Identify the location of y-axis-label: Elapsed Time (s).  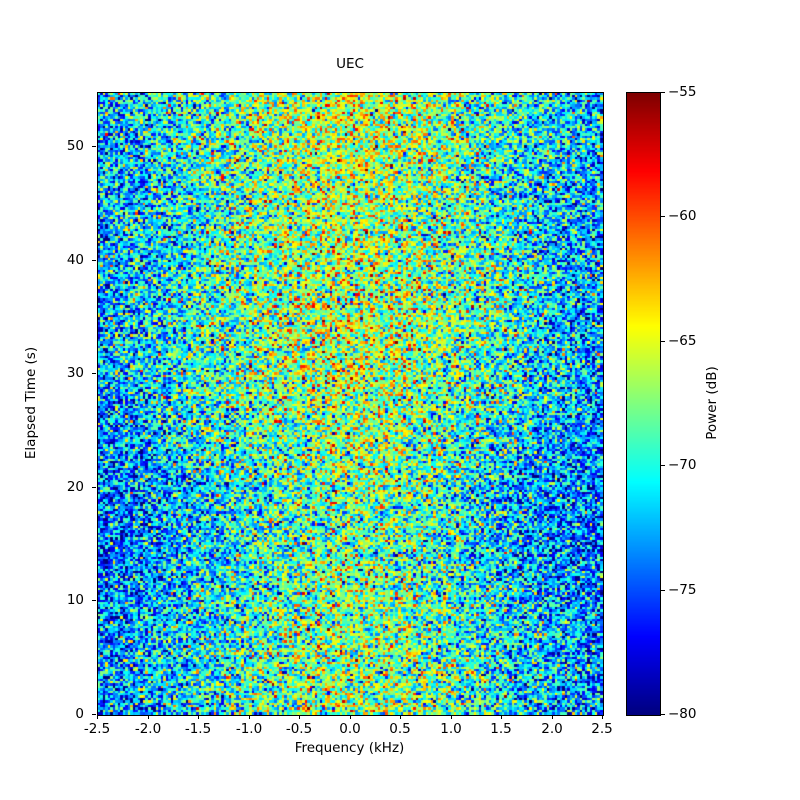
(31, 403).